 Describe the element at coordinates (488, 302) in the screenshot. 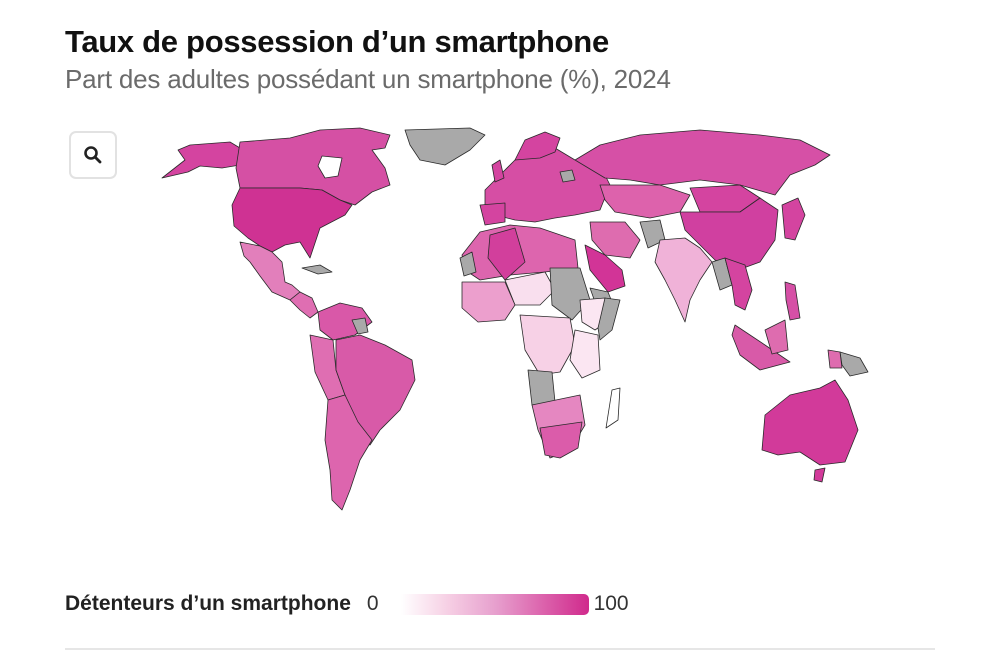

I see `region-west-africa` at that location.